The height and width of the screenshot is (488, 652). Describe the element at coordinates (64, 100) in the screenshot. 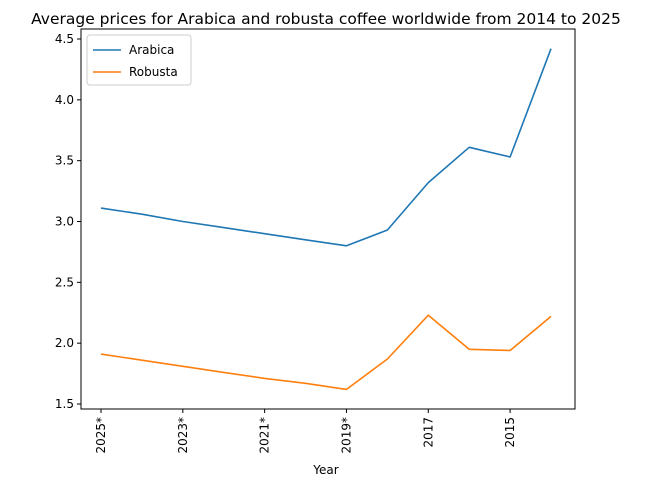

I see `y-tick-label: 4.0` at that location.